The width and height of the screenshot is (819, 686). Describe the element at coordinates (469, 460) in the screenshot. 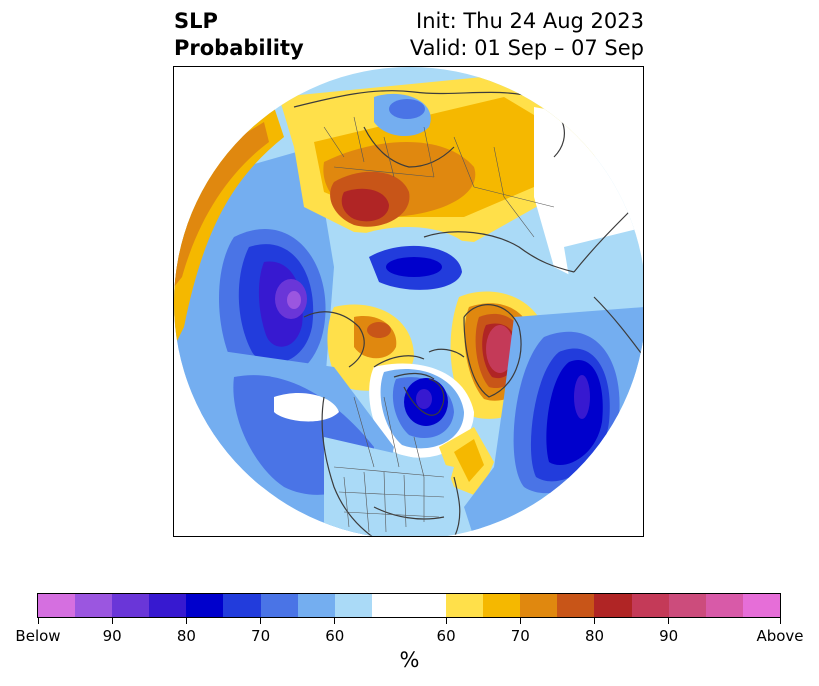

I see `us-coast-orange` at that location.